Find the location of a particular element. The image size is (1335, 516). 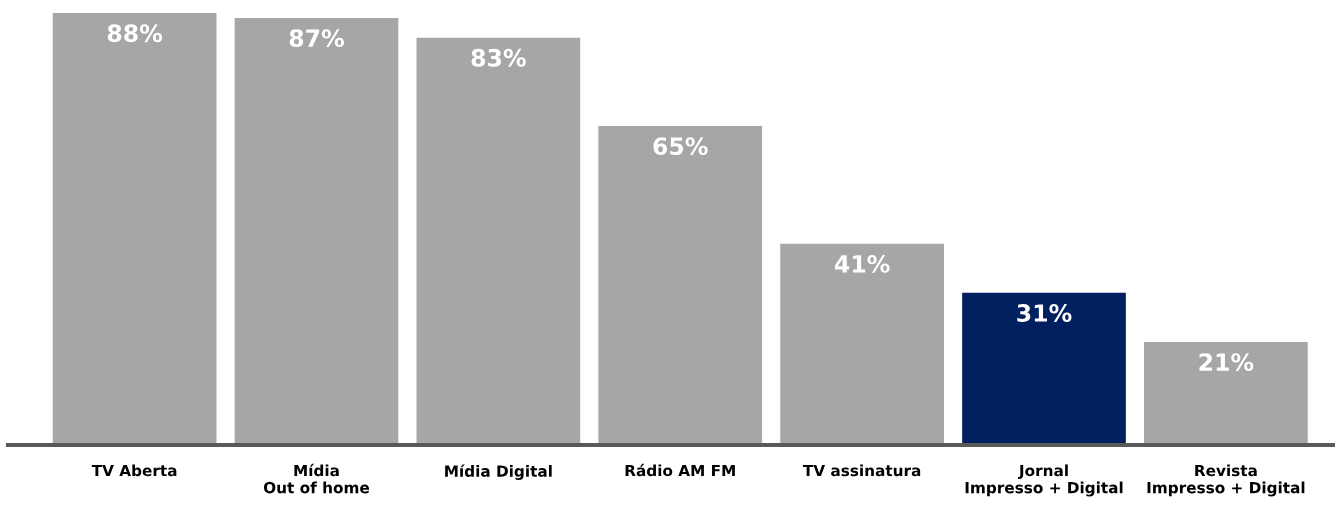

x-tick-label: Mídia Out of home is located at coordinates (316, 478).